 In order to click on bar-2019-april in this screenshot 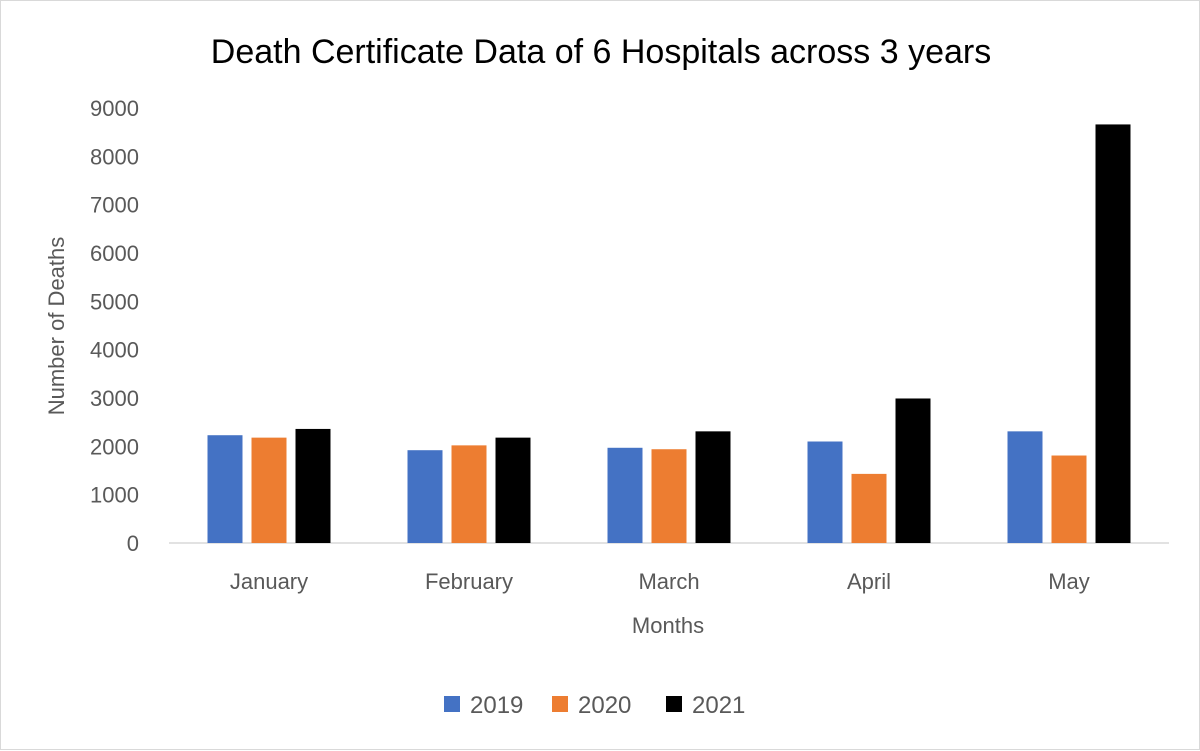, I will do `click(825, 492)`.